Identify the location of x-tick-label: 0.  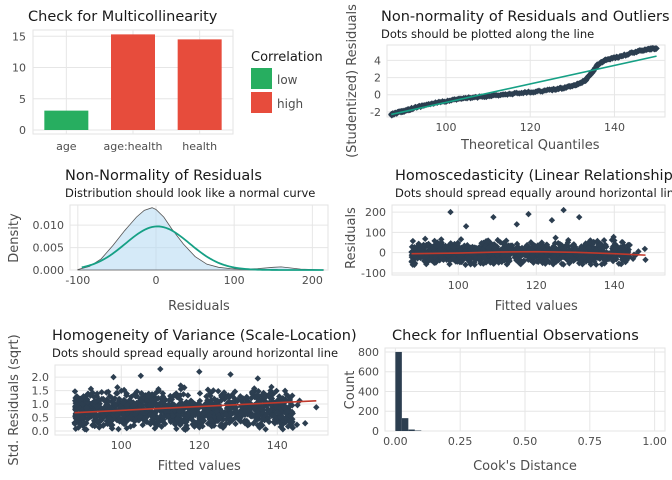
(156, 280).